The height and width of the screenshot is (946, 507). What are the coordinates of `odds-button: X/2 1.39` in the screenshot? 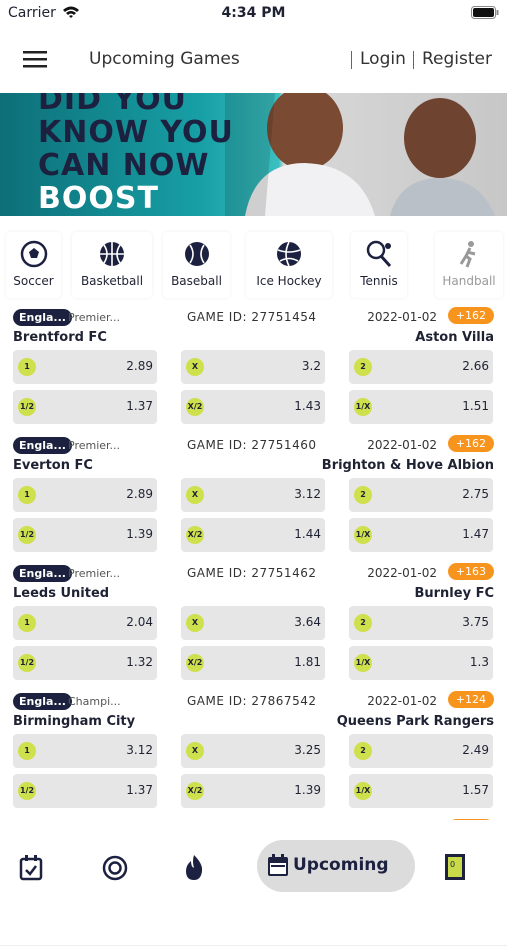 It's located at (253, 791).